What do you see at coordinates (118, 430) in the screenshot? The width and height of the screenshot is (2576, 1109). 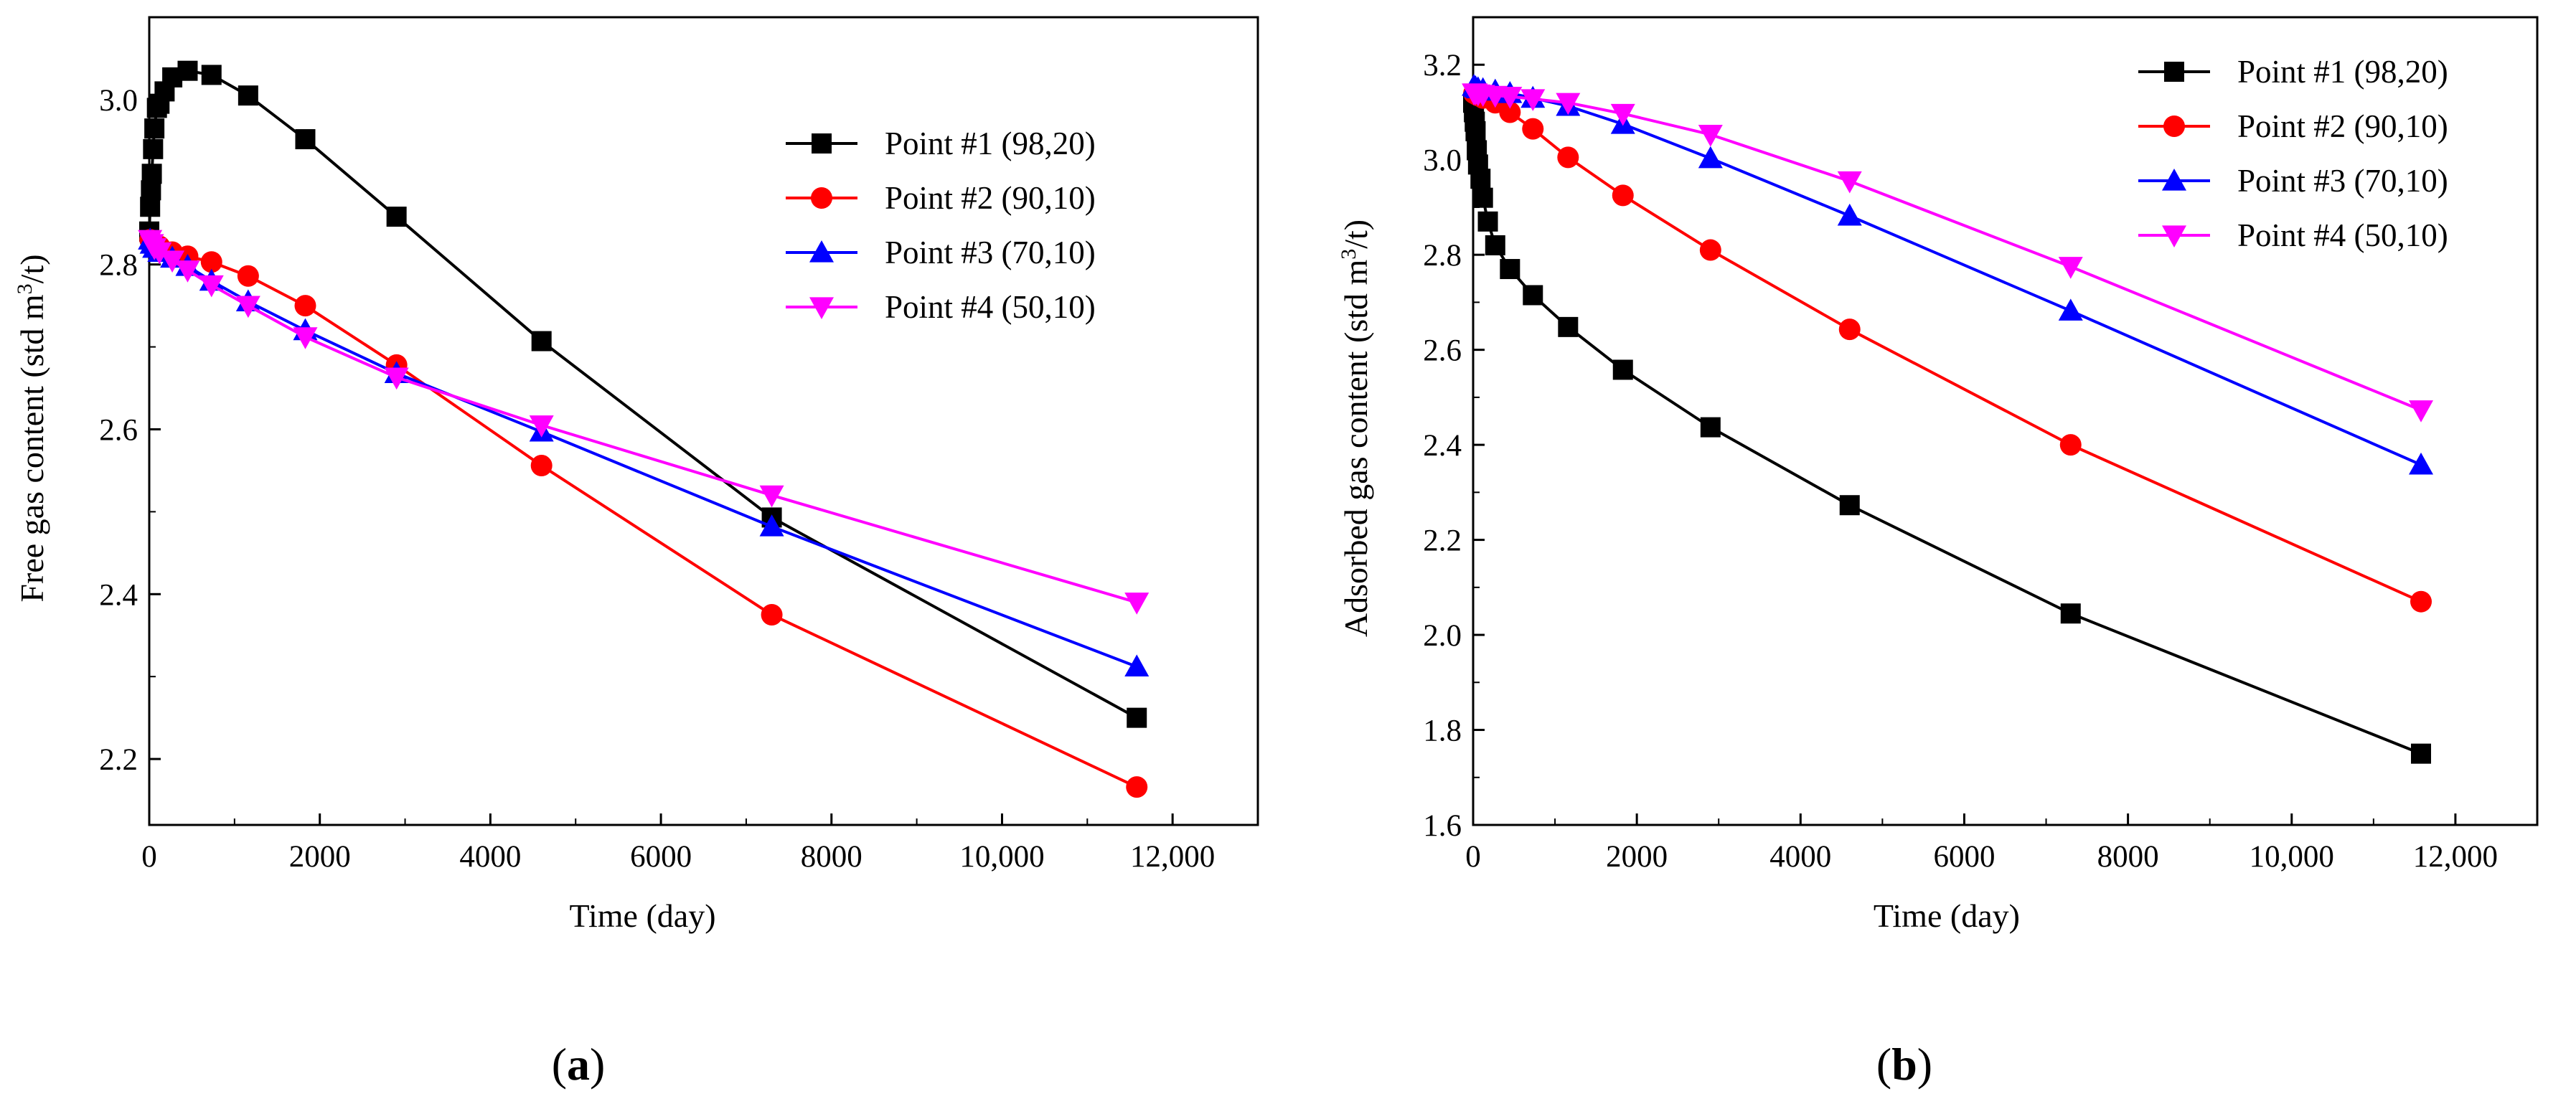 I see `y-tick-label: 2.6` at bounding box center [118, 430].